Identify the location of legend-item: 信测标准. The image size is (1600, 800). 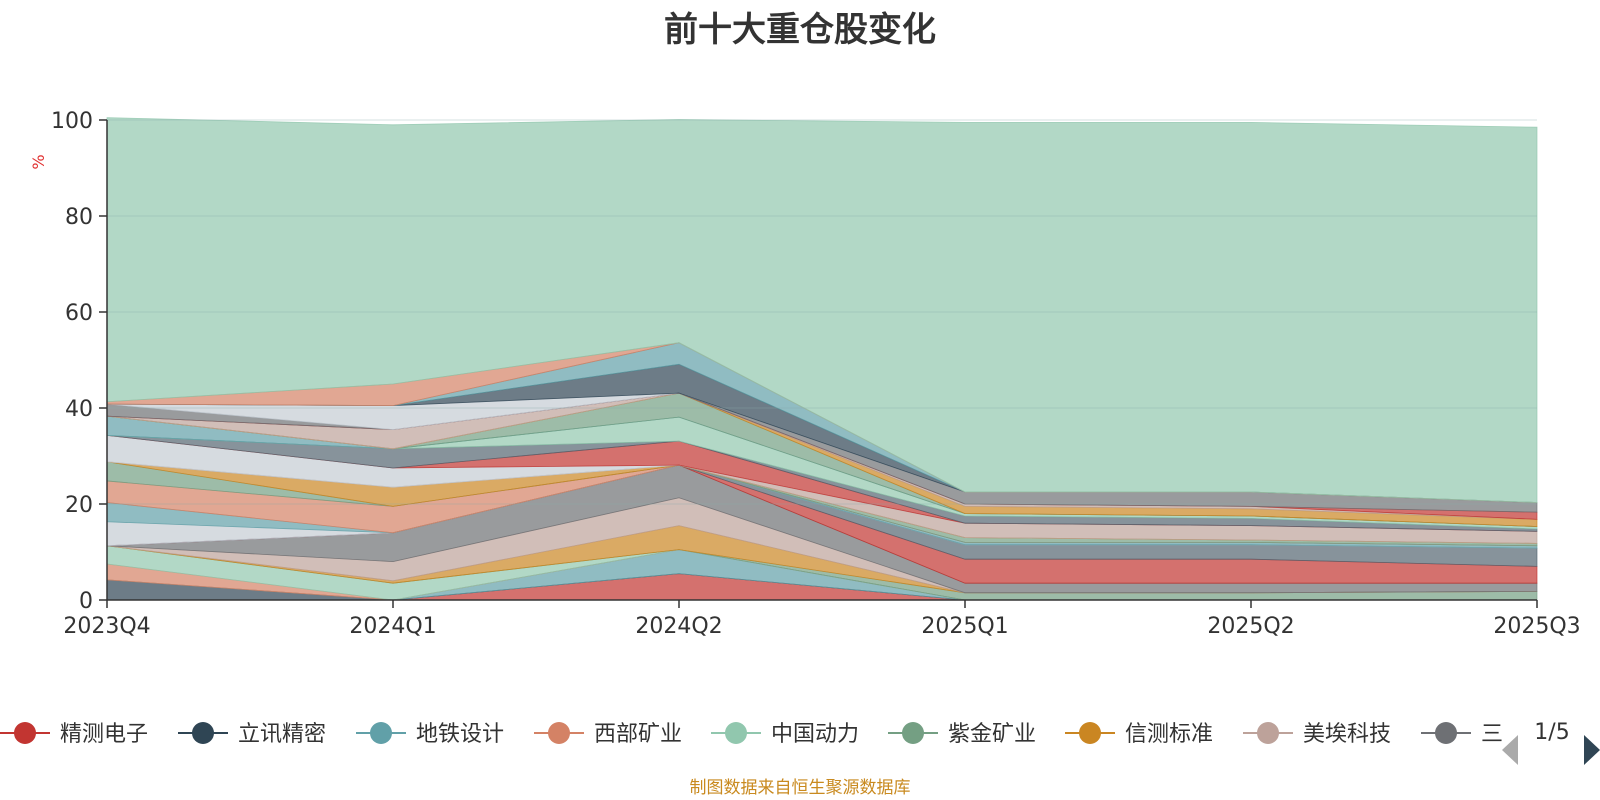
(1139, 734).